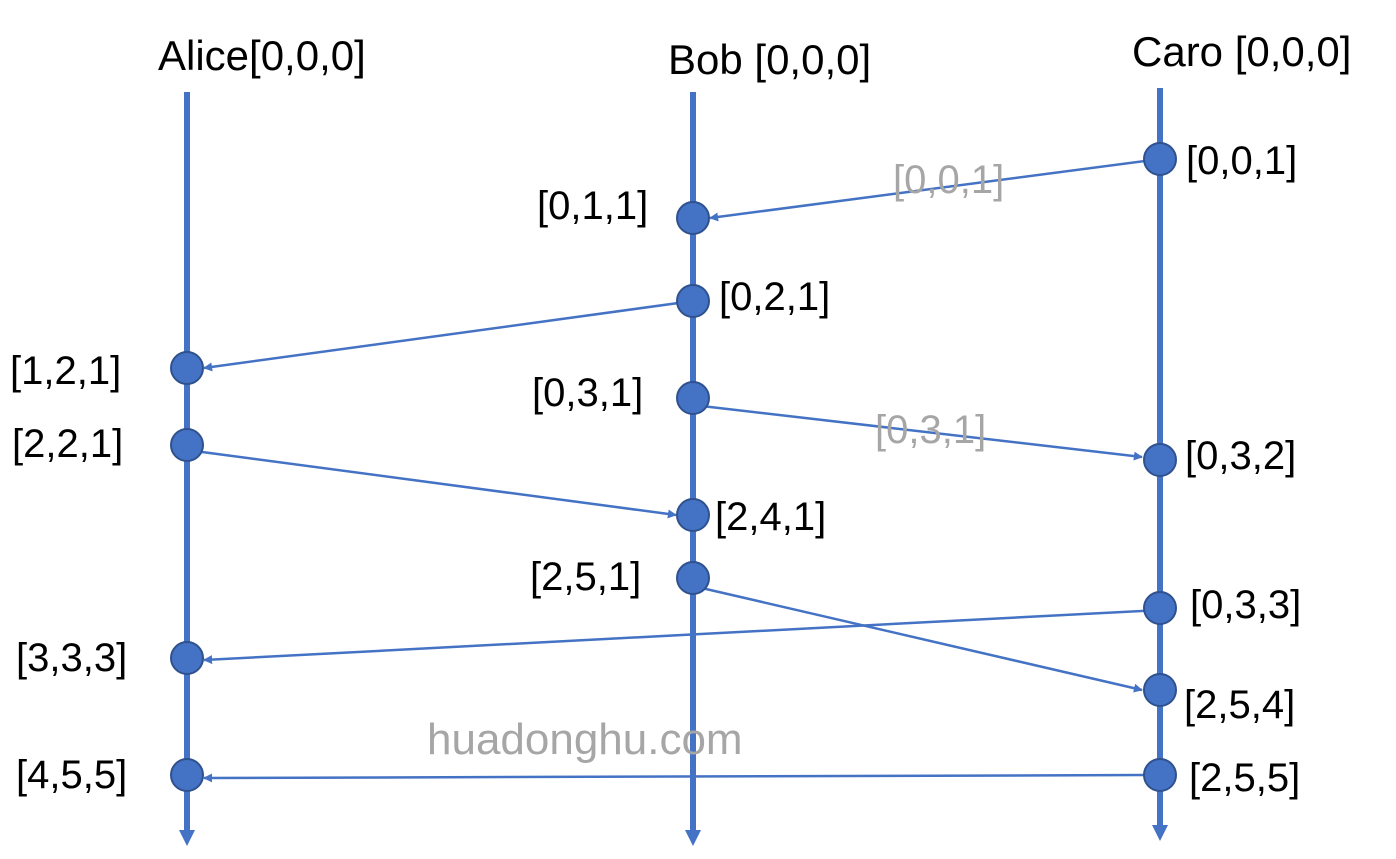 The height and width of the screenshot is (859, 1396). I want to click on message-label-caro-to-bob: [0,0,1], so click(949, 180).